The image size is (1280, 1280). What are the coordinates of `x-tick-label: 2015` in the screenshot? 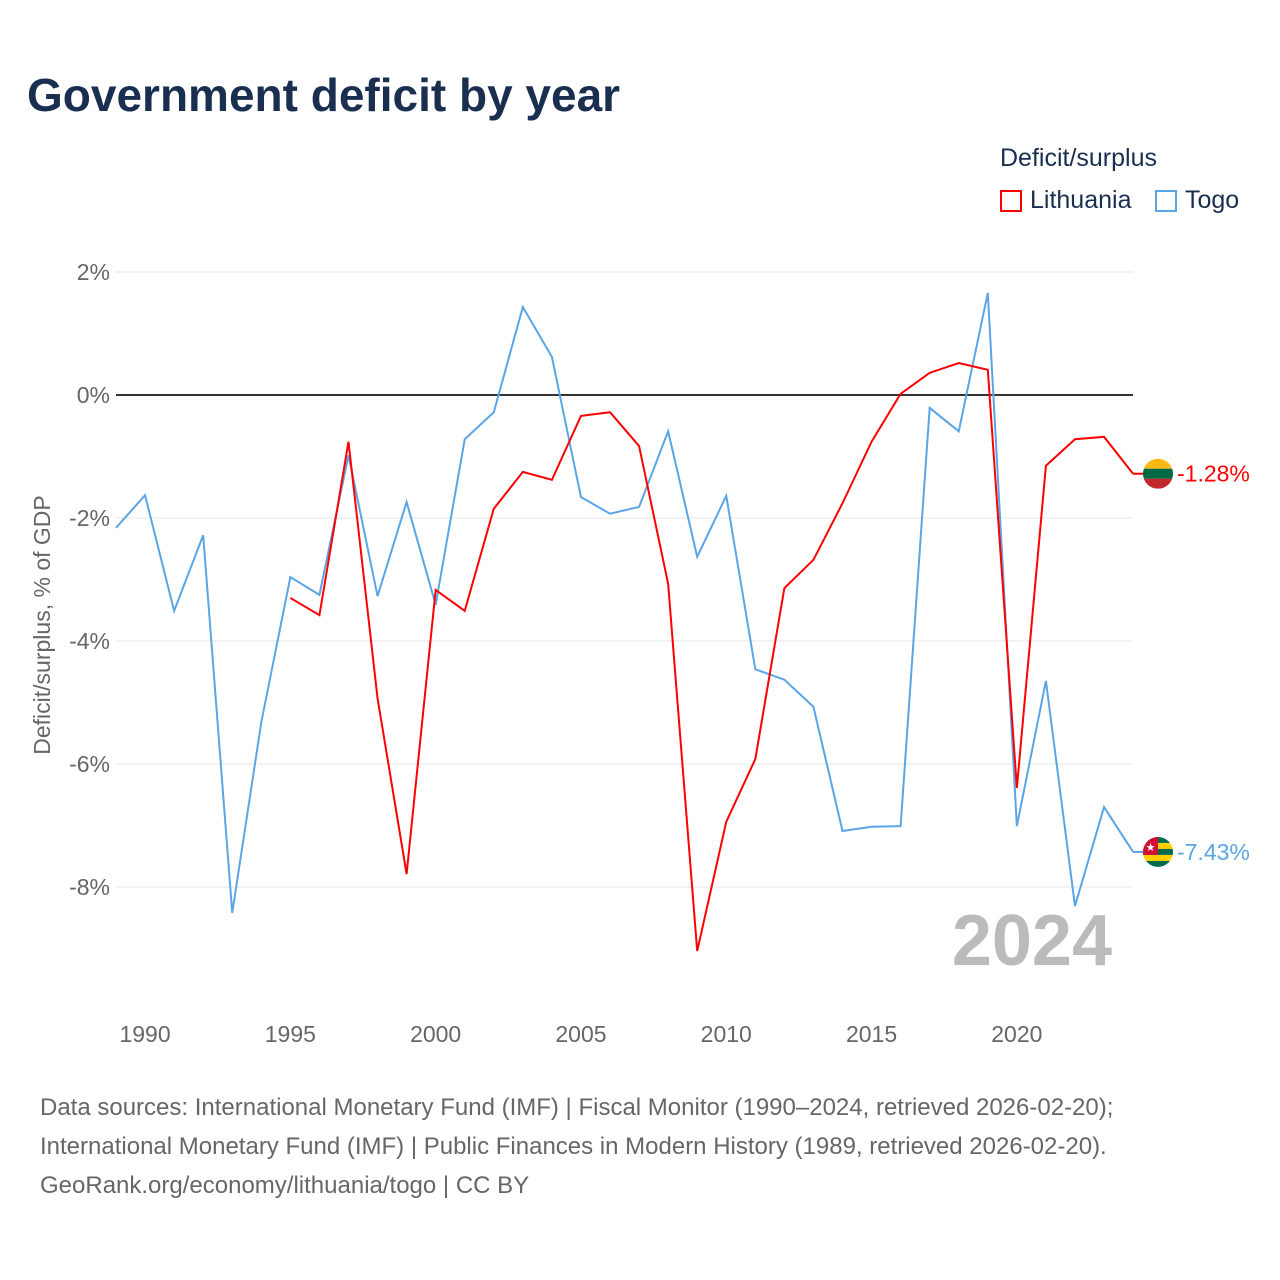 It's located at (871, 1034).